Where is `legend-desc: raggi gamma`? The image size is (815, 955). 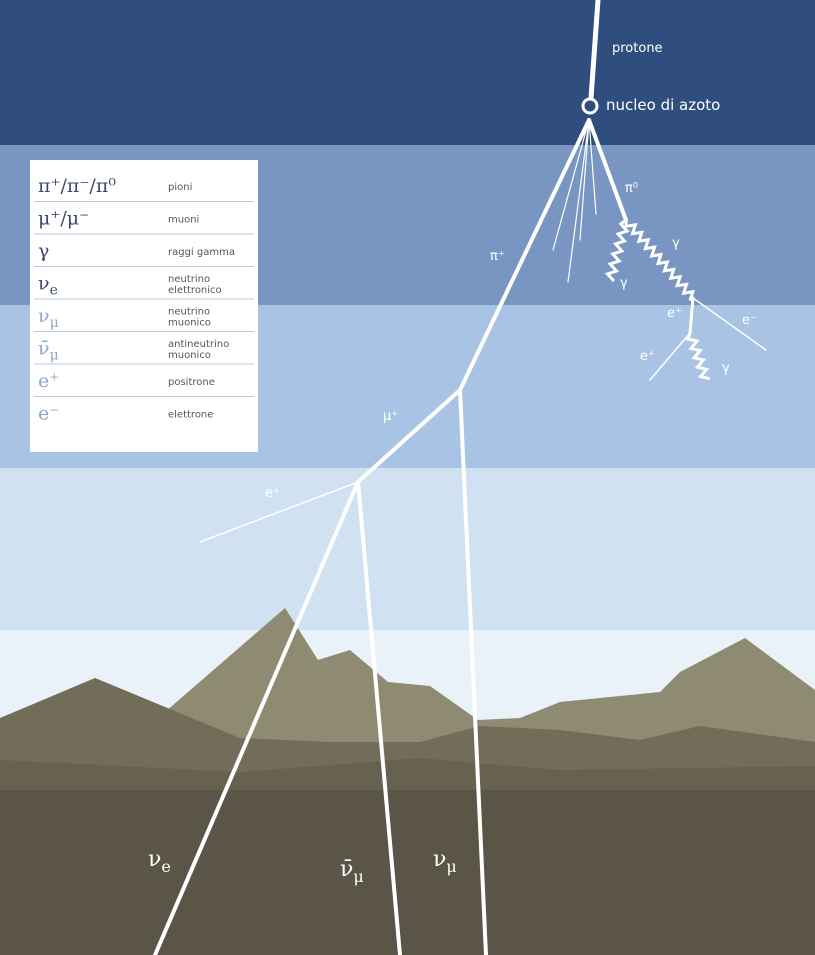
legend-desc: raggi gamma is located at coordinates (201, 252).